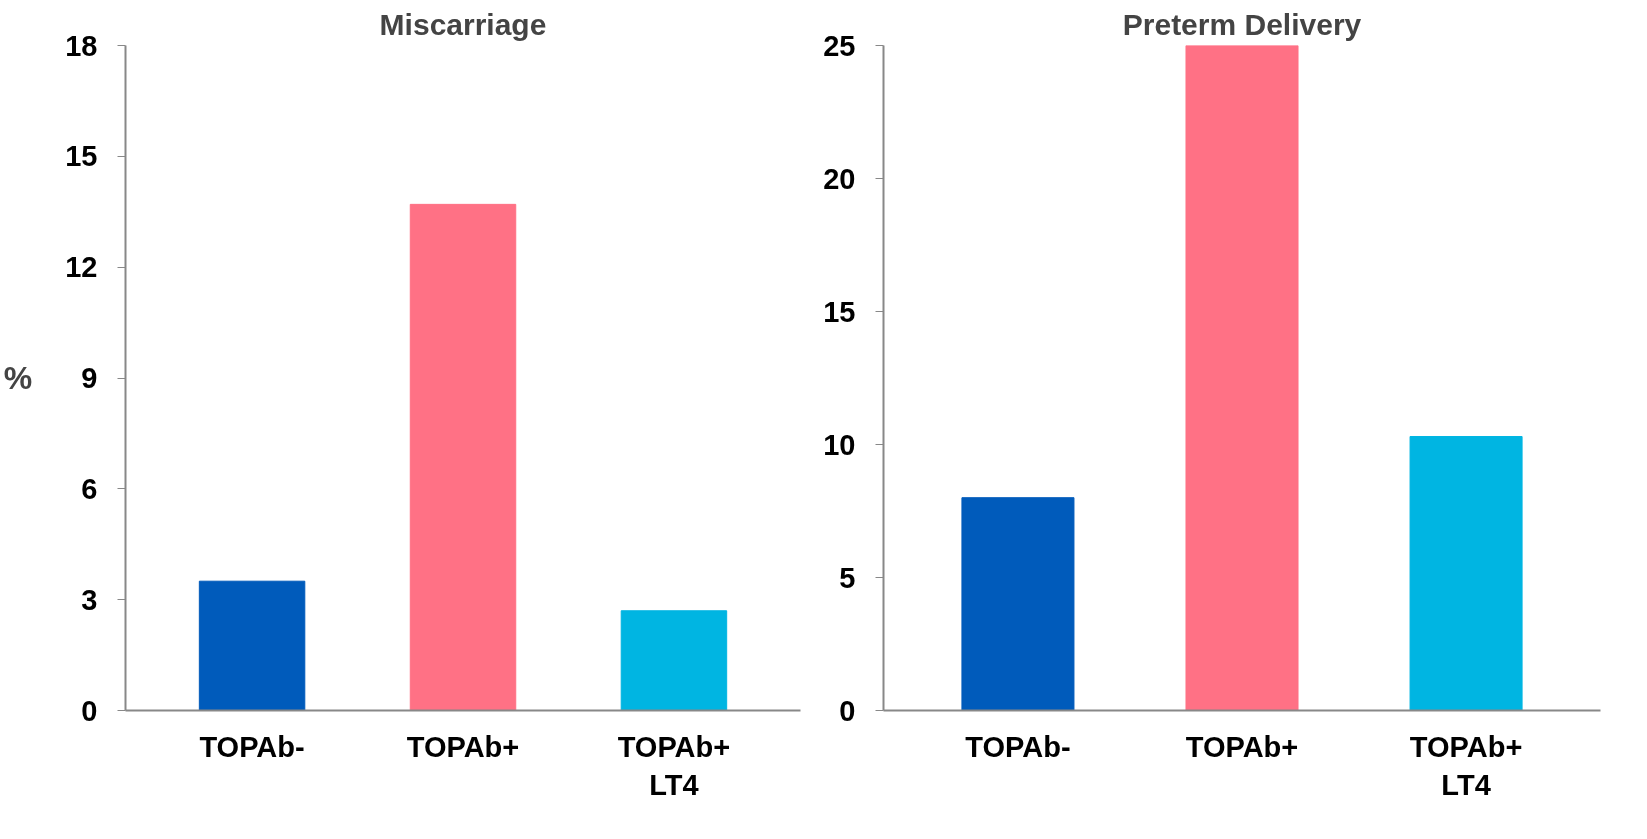 This screenshot has height=839, width=1647. I want to click on y-tick-label: 6, so click(89, 488).